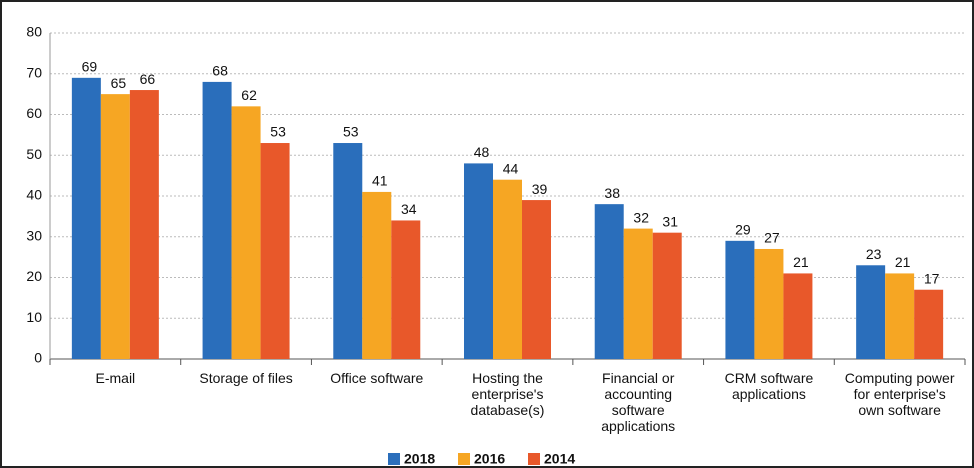  What do you see at coordinates (932, 278) in the screenshot?
I see `data-label: 17` at bounding box center [932, 278].